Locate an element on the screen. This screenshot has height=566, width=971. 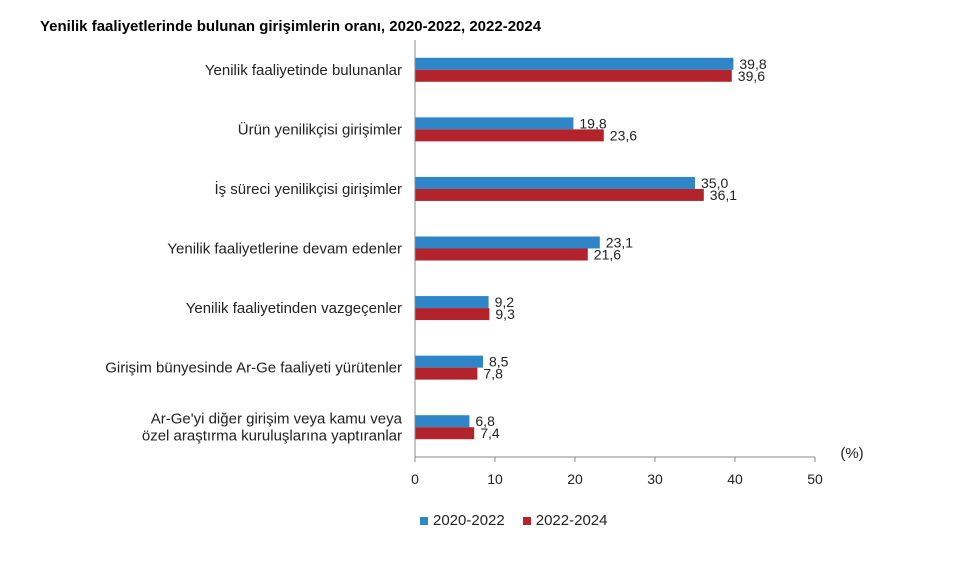
data-label: 8,5 is located at coordinates (499, 362).